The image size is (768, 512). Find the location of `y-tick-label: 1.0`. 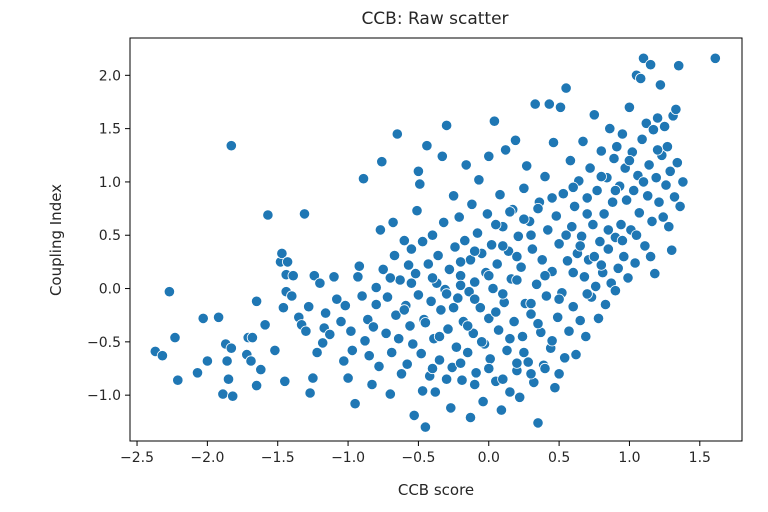

y-tick-label: 1.0 is located at coordinates (110, 183).